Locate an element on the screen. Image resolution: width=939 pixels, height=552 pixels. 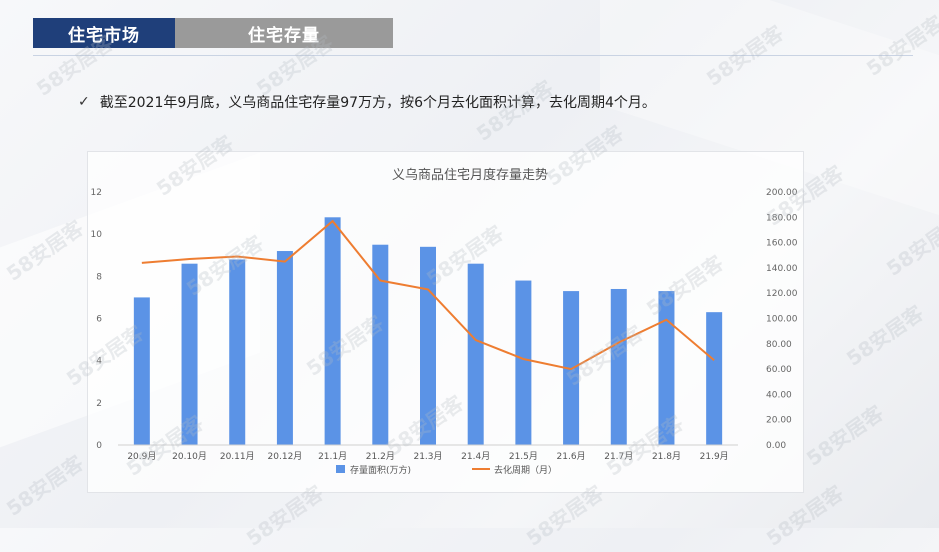
x-tick-label: 21.2月 is located at coordinates (380, 456).